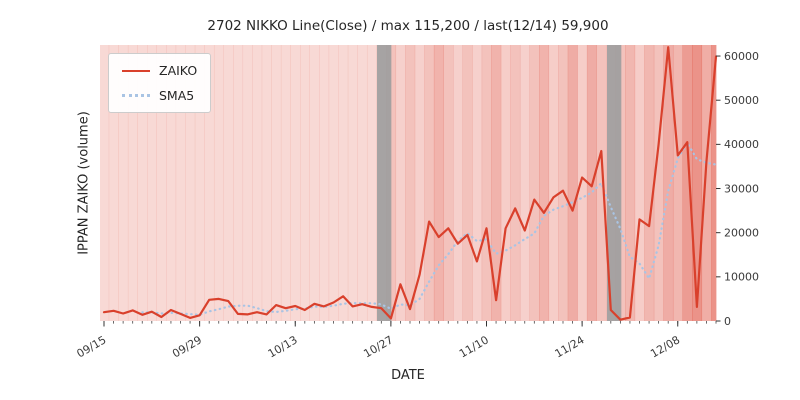 This screenshot has height=400, width=800. I want to click on y-ticks: 0 10000 20000 30000 40000 50000 60000, so click(737, 189).